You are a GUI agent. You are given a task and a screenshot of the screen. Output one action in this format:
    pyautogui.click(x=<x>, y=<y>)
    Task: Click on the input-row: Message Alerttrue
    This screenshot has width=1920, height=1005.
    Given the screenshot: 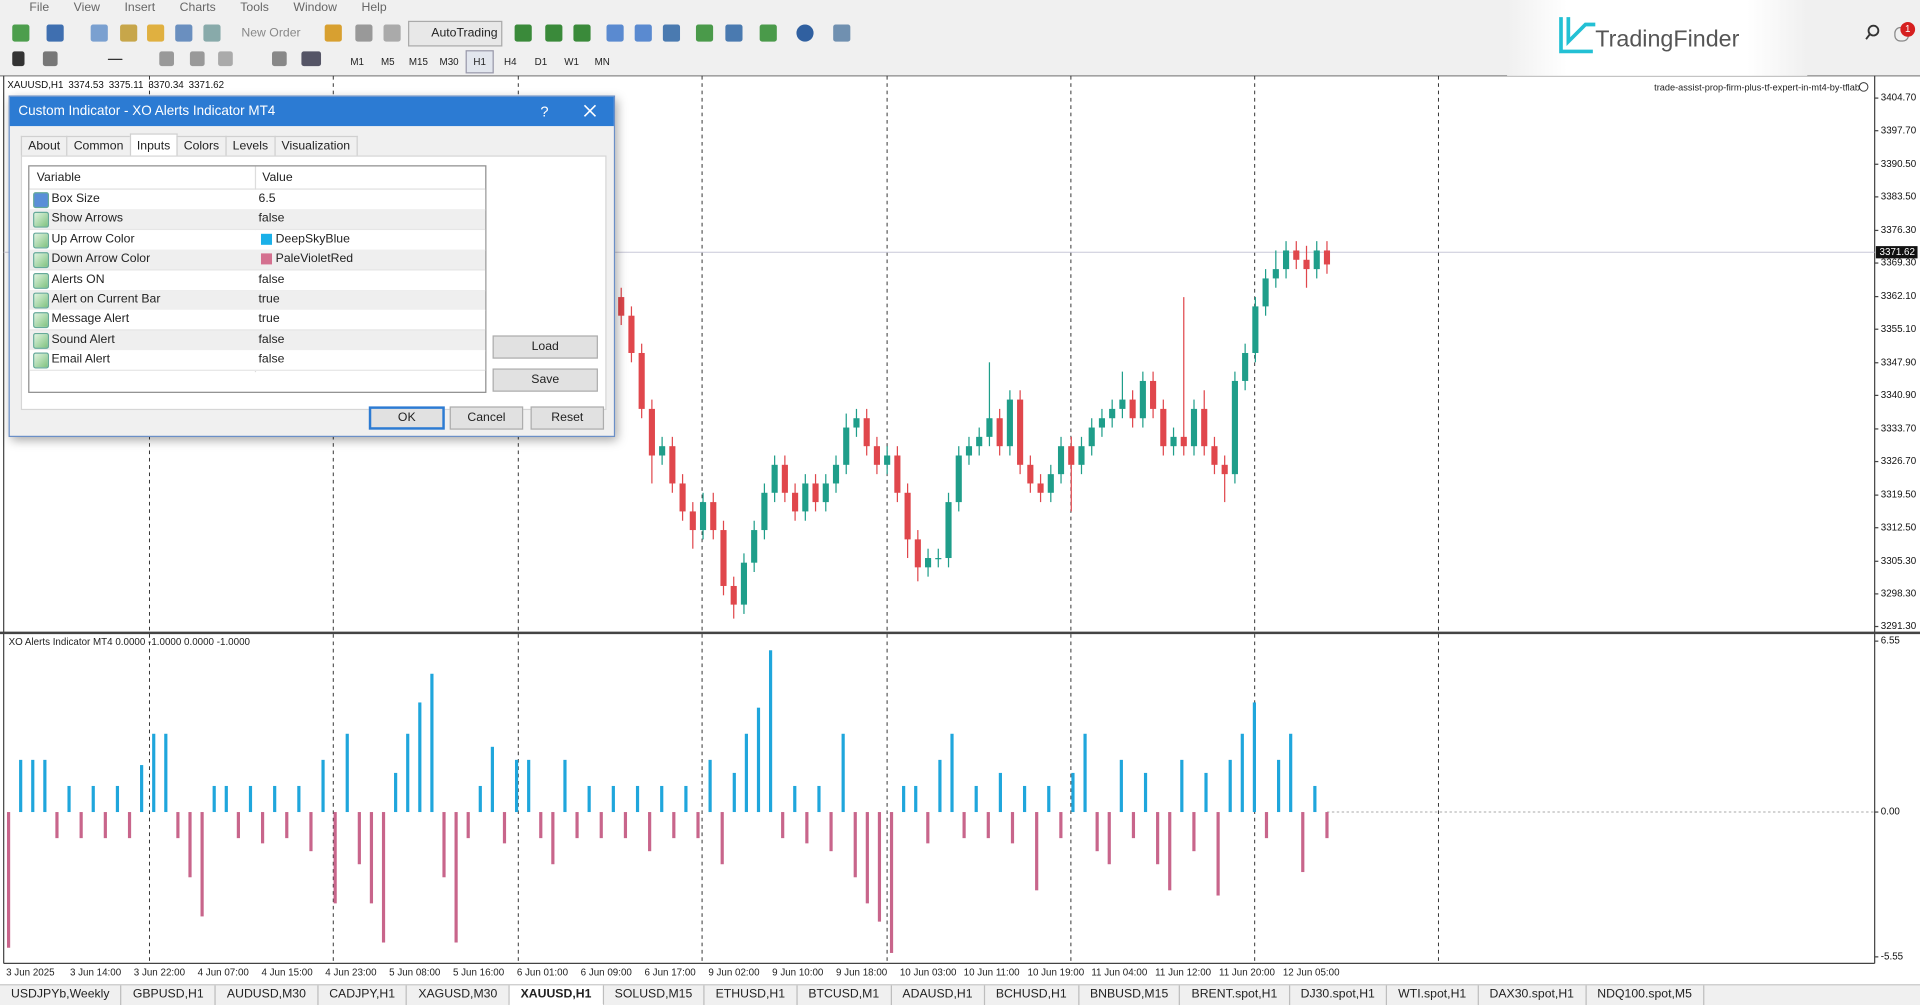 What is the action you would take?
    pyautogui.click(x=257, y=320)
    